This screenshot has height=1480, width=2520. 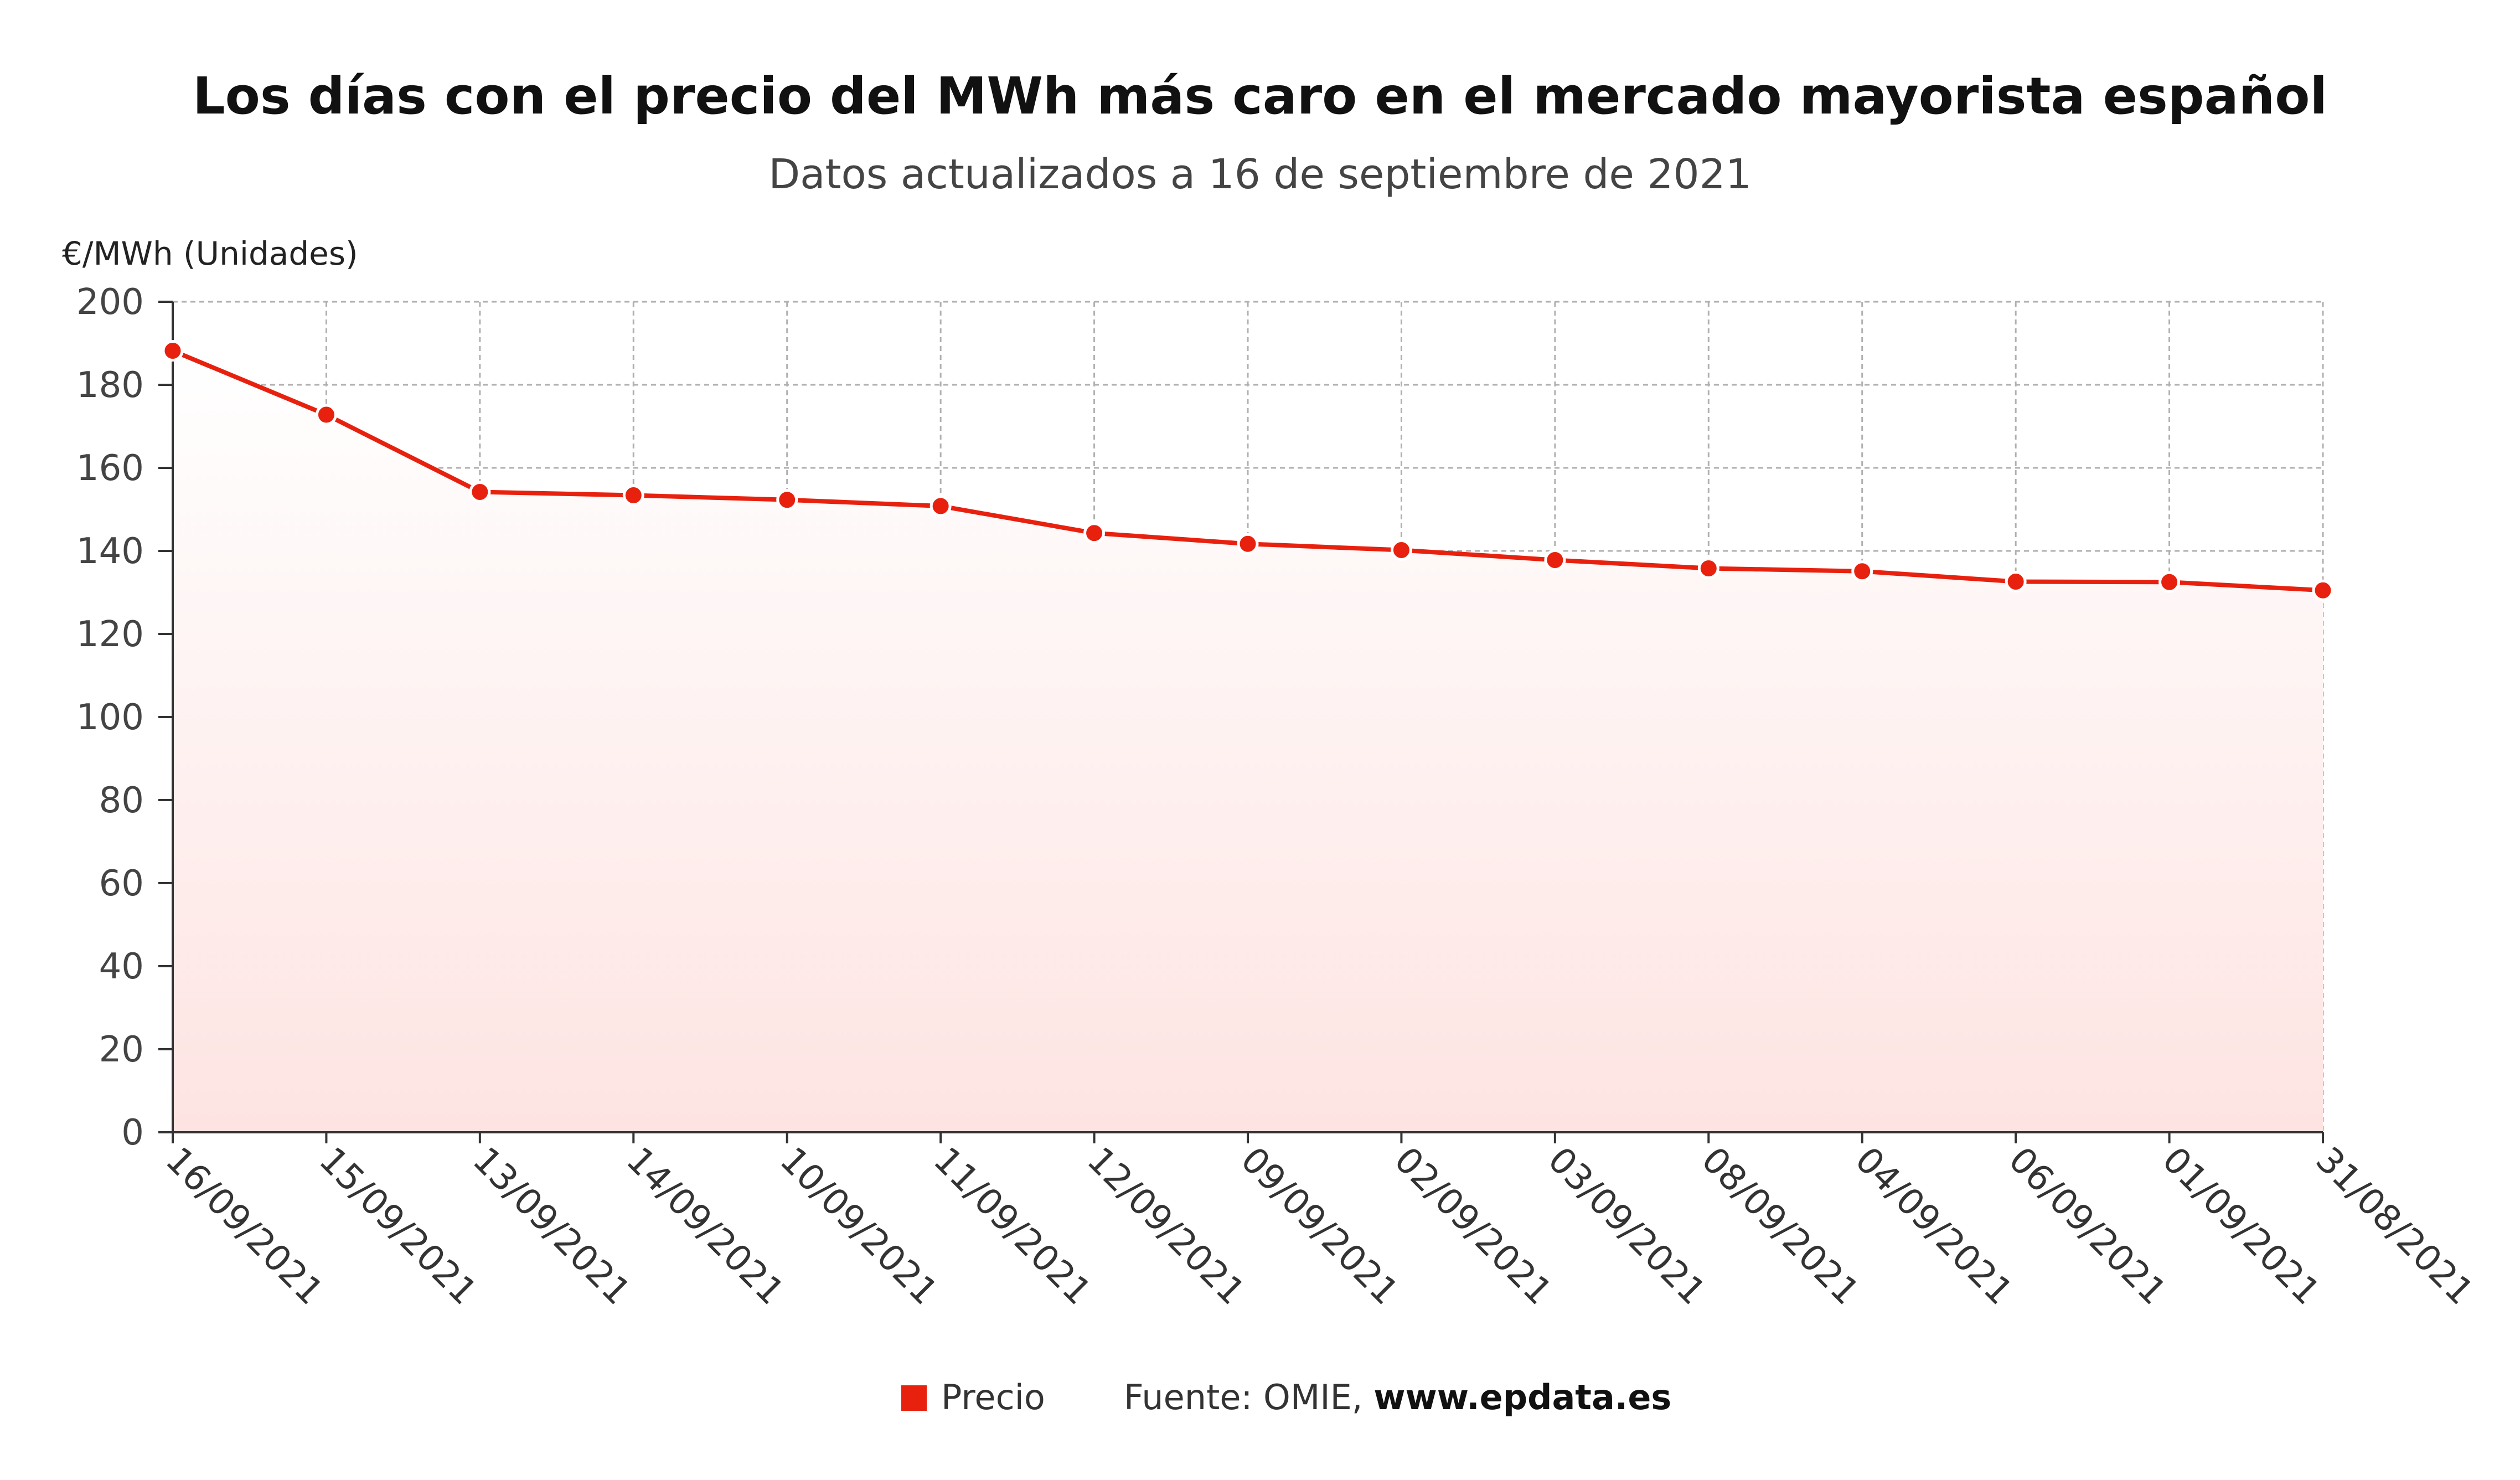 What do you see at coordinates (858, 1226) in the screenshot?
I see `x-tick-label: 10/09/2021` at bounding box center [858, 1226].